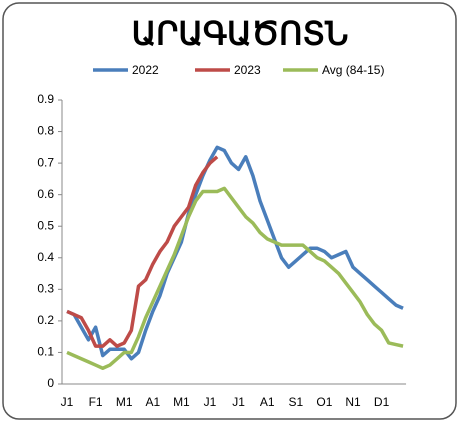  I want to click on chart-title: ԱՐԱԳԱԾՈՏՆ, so click(240, 33).